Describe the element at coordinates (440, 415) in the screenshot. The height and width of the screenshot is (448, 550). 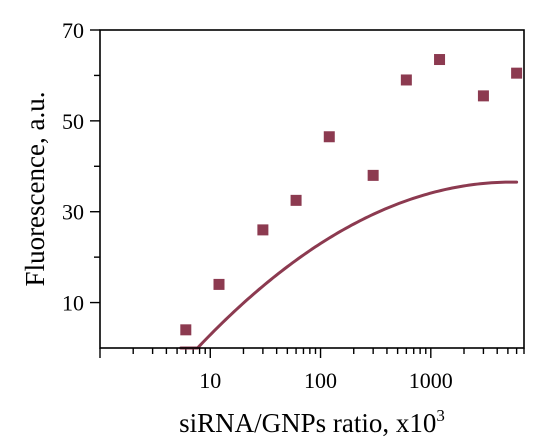
I see `x-axis-title-superscript: 3` at that location.